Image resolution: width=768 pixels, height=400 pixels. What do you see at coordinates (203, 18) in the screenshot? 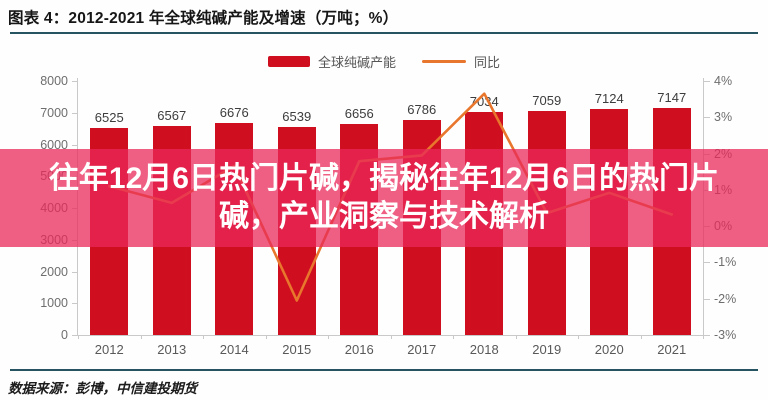
I see `figure-title: 图表 4：2012-2021 年全球纯碱产能及增速（万吨；%）` at bounding box center [203, 18].